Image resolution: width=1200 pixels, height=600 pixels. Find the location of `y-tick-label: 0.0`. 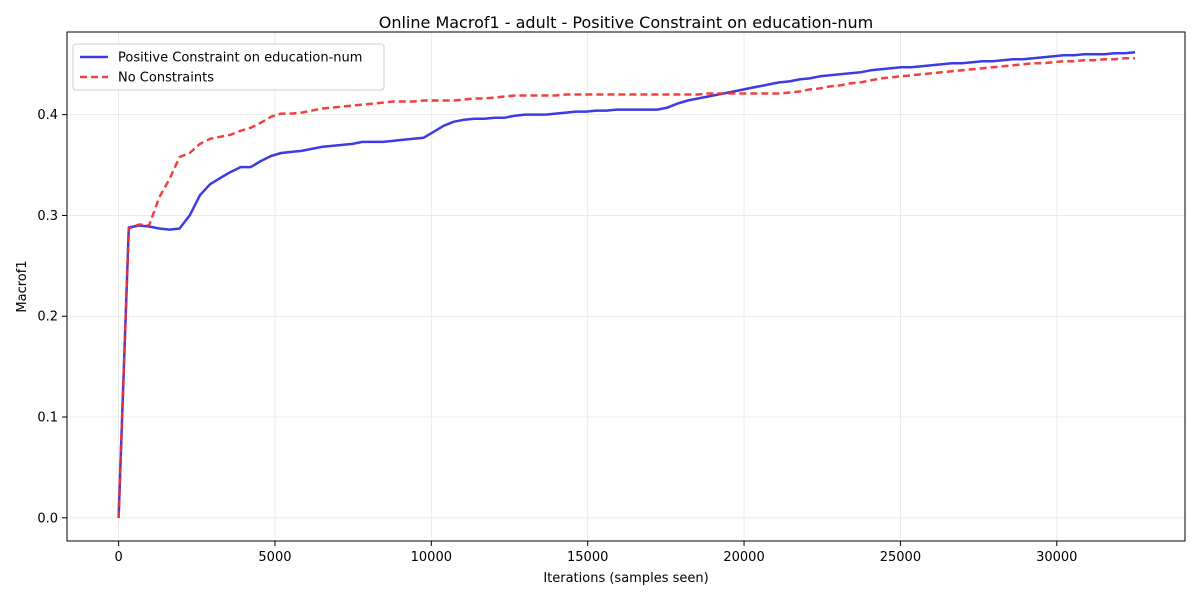

y-tick-label: 0.0 is located at coordinates (47, 518).